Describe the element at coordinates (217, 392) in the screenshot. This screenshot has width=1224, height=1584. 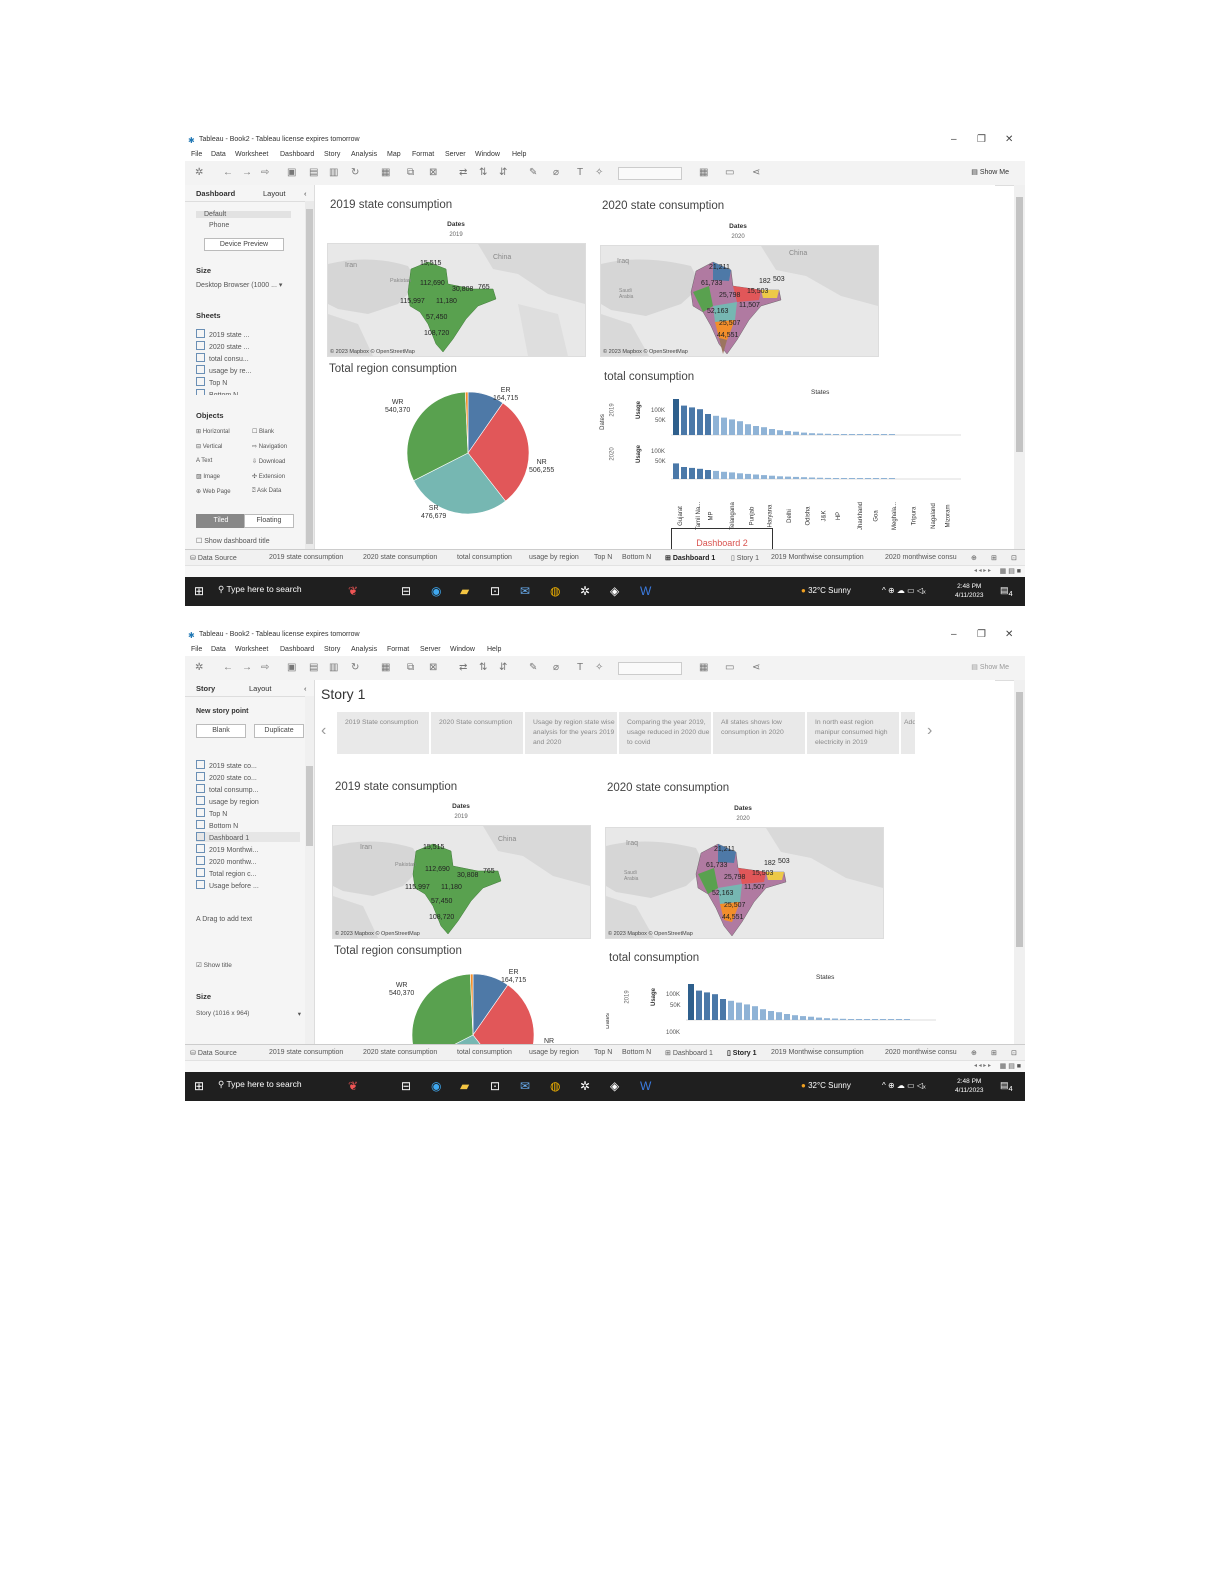
I see `sheet-item: Bottom N` at that location.